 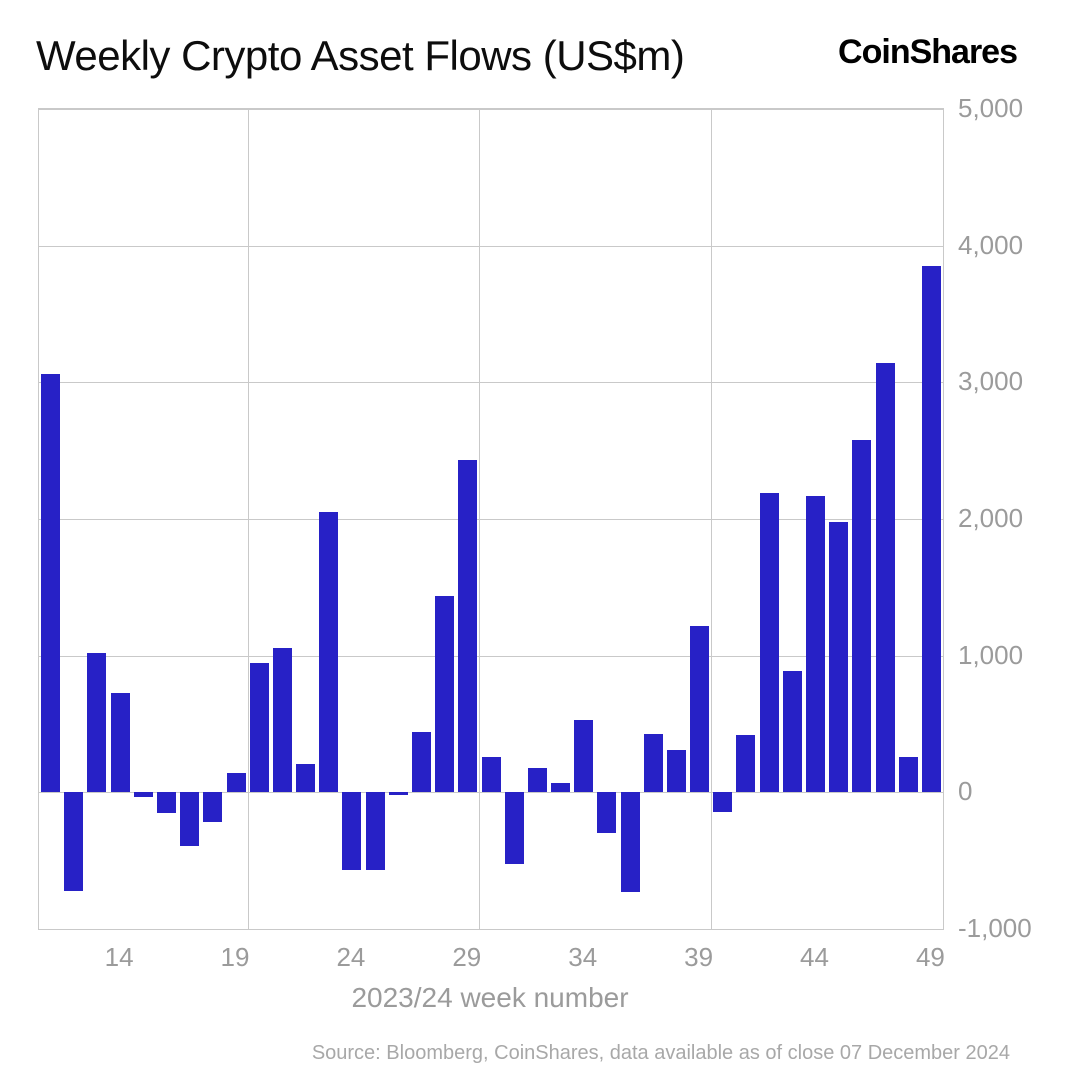 What do you see at coordinates (235, 957) in the screenshot?
I see `x-tick-label-19: 19` at bounding box center [235, 957].